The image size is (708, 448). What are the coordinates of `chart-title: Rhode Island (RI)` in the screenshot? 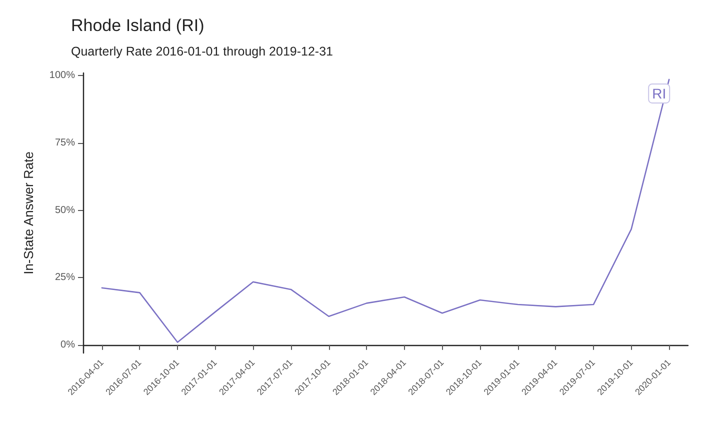 It's located at (137, 25).